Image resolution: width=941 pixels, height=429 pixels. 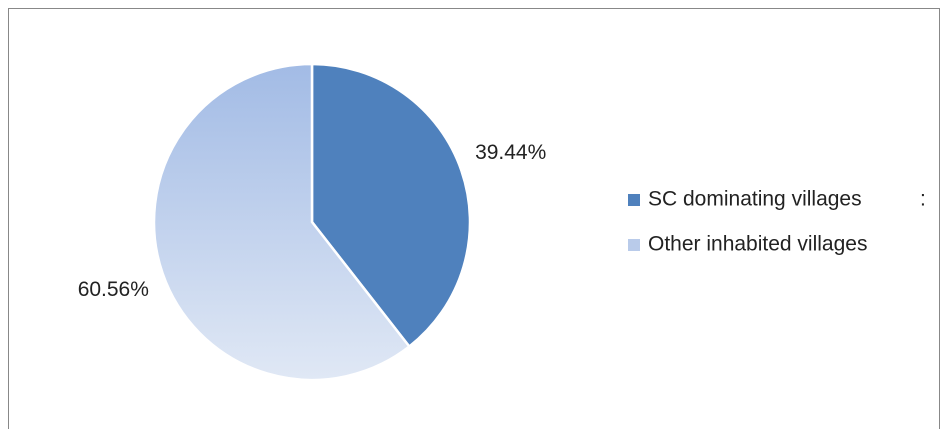 What do you see at coordinates (787, 199) in the screenshot?
I see `legend-label: SC dominating villages :` at bounding box center [787, 199].